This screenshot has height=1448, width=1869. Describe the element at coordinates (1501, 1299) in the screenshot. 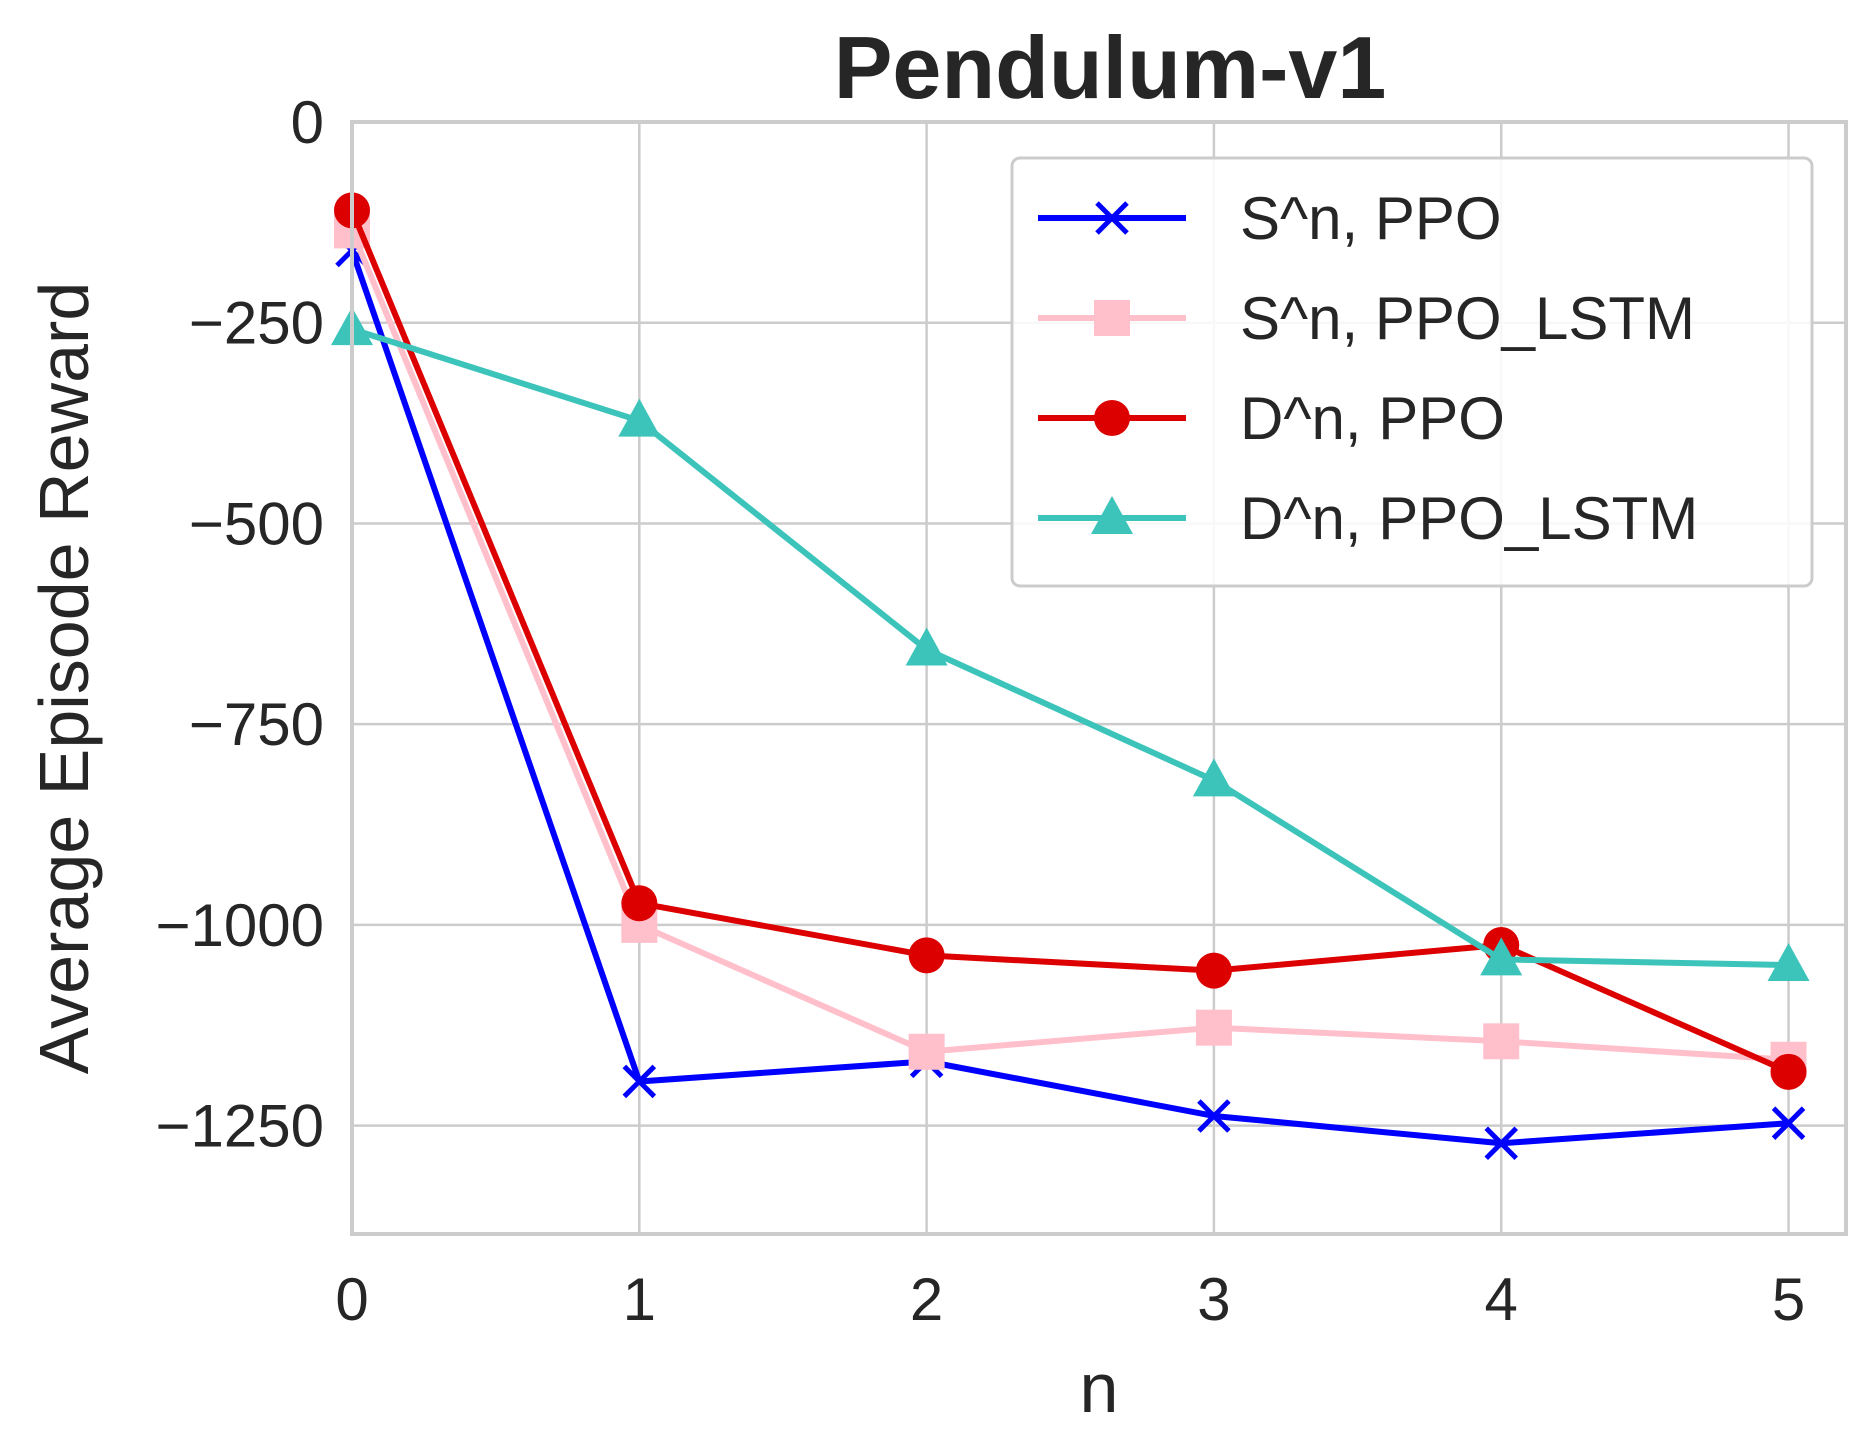

I see `x-tick-label: 4` at that location.